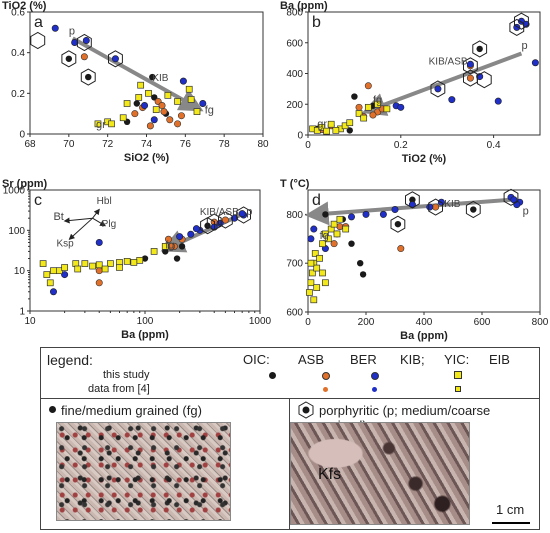 The image size is (550, 533). What do you see at coordinates (325, 389) in the screenshot?
I see `legend-ber-lit-marker` at bounding box center [325, 389].